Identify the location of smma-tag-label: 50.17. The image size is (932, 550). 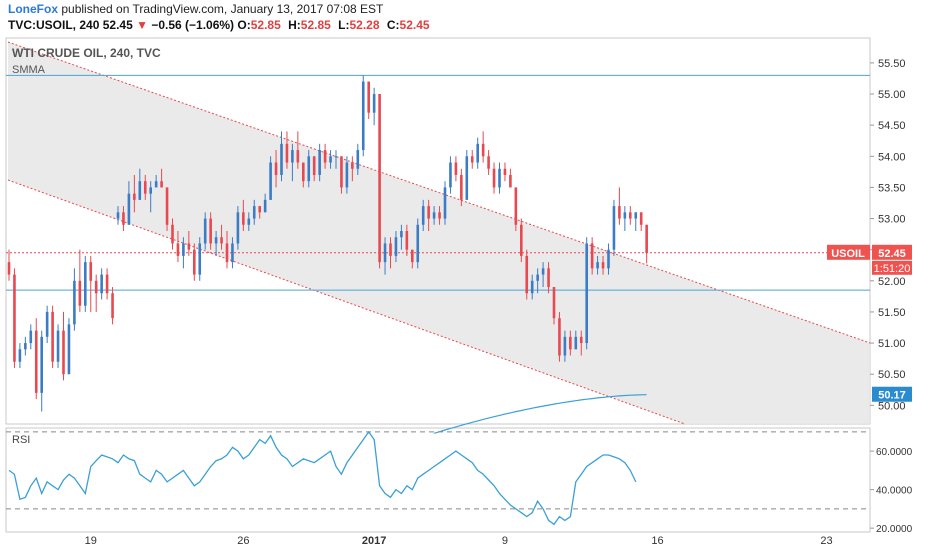
(892, 396).